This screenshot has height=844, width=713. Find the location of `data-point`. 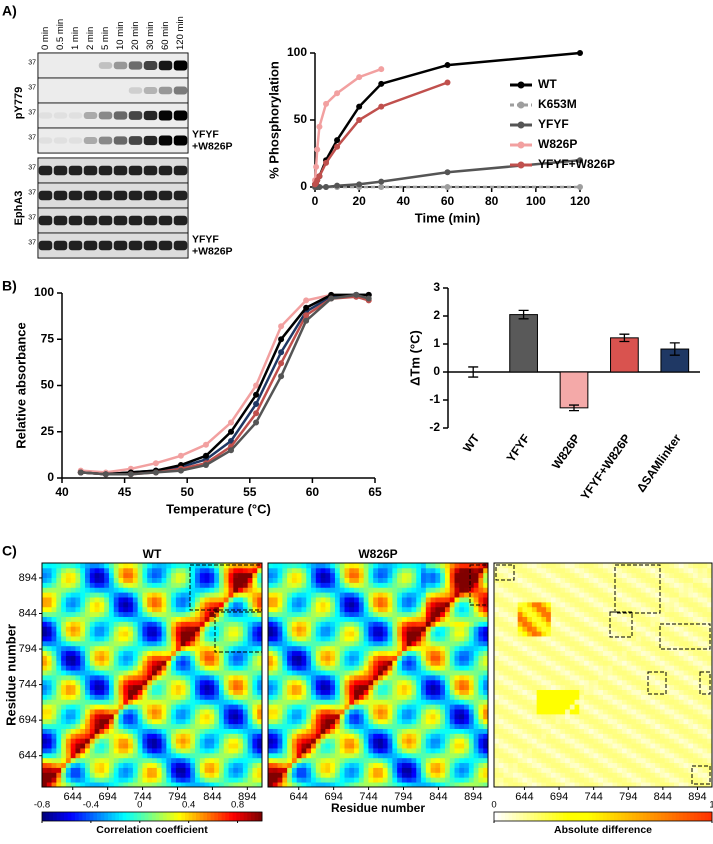

data-point is located at coordinates (281, 339).